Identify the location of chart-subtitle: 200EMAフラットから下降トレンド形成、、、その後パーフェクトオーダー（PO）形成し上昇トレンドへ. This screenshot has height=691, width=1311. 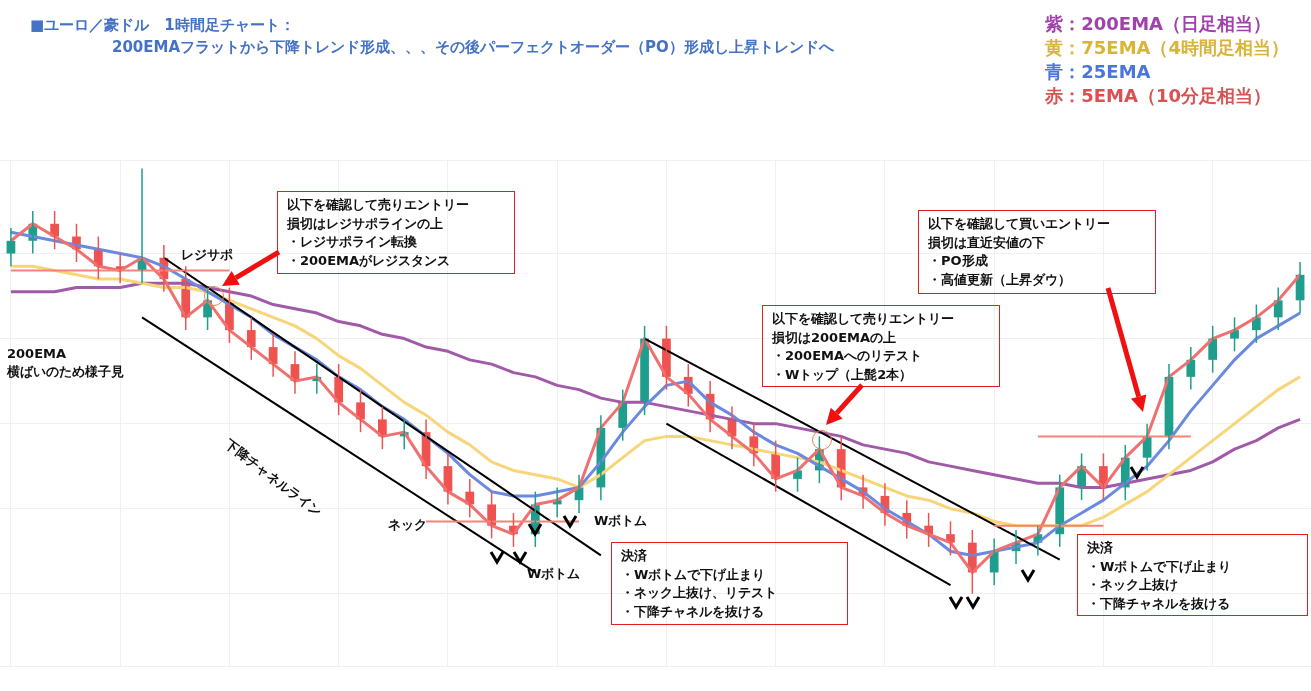
(473, 47).